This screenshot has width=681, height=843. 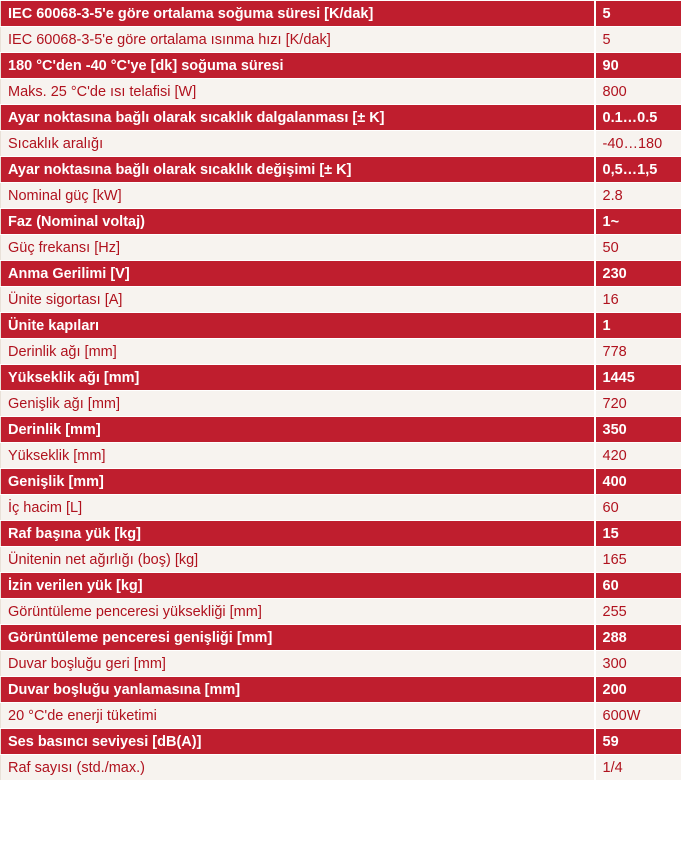 I want to click on table-row: İzin verilen yük [kg] 60, so click(x=340, y=585).